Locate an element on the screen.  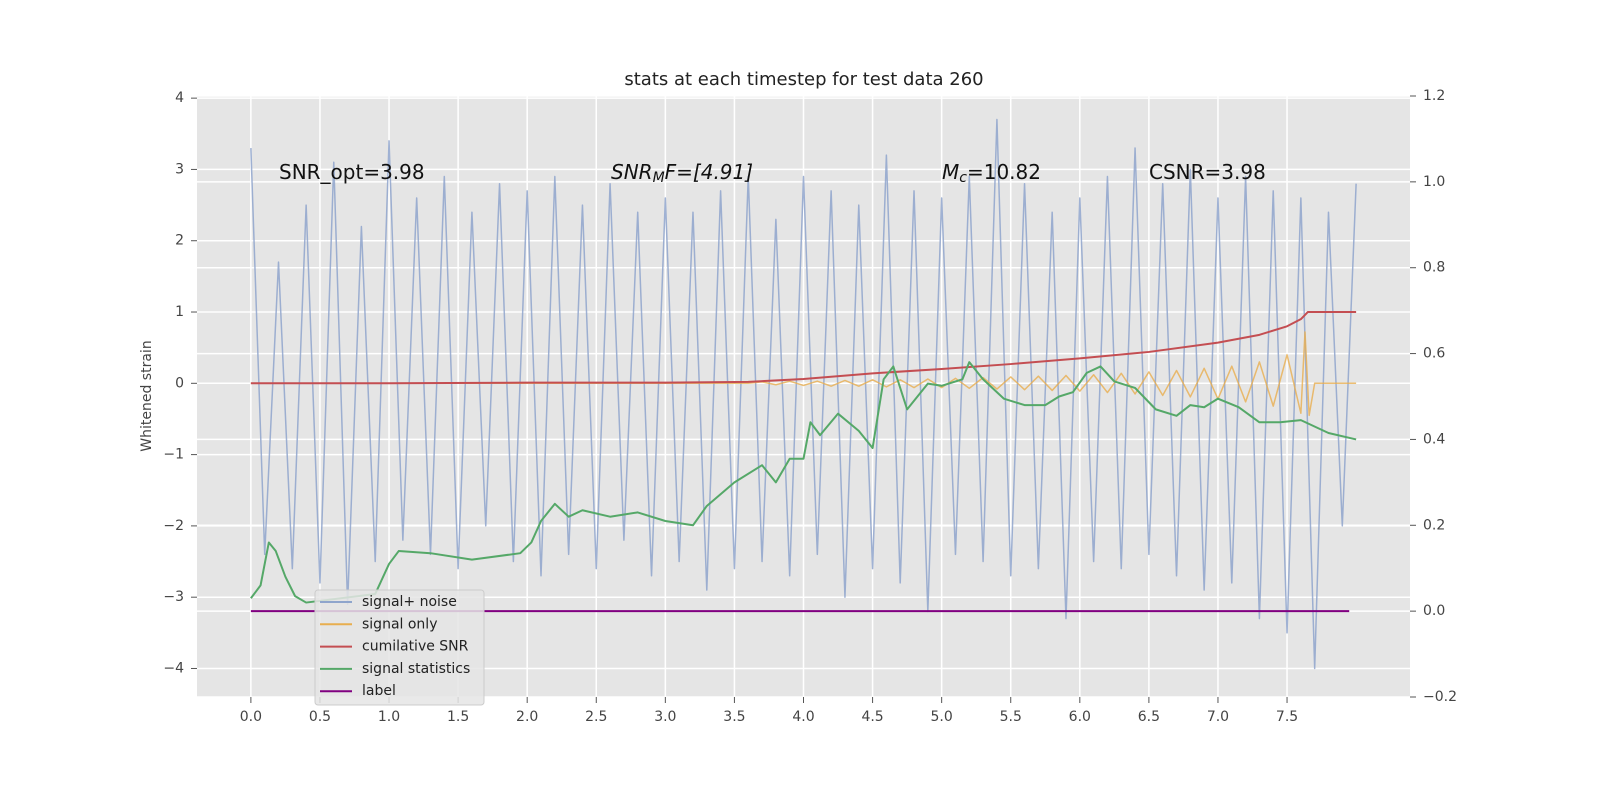
x-tick-label: 1.5 is located at coordinates (458, 717).